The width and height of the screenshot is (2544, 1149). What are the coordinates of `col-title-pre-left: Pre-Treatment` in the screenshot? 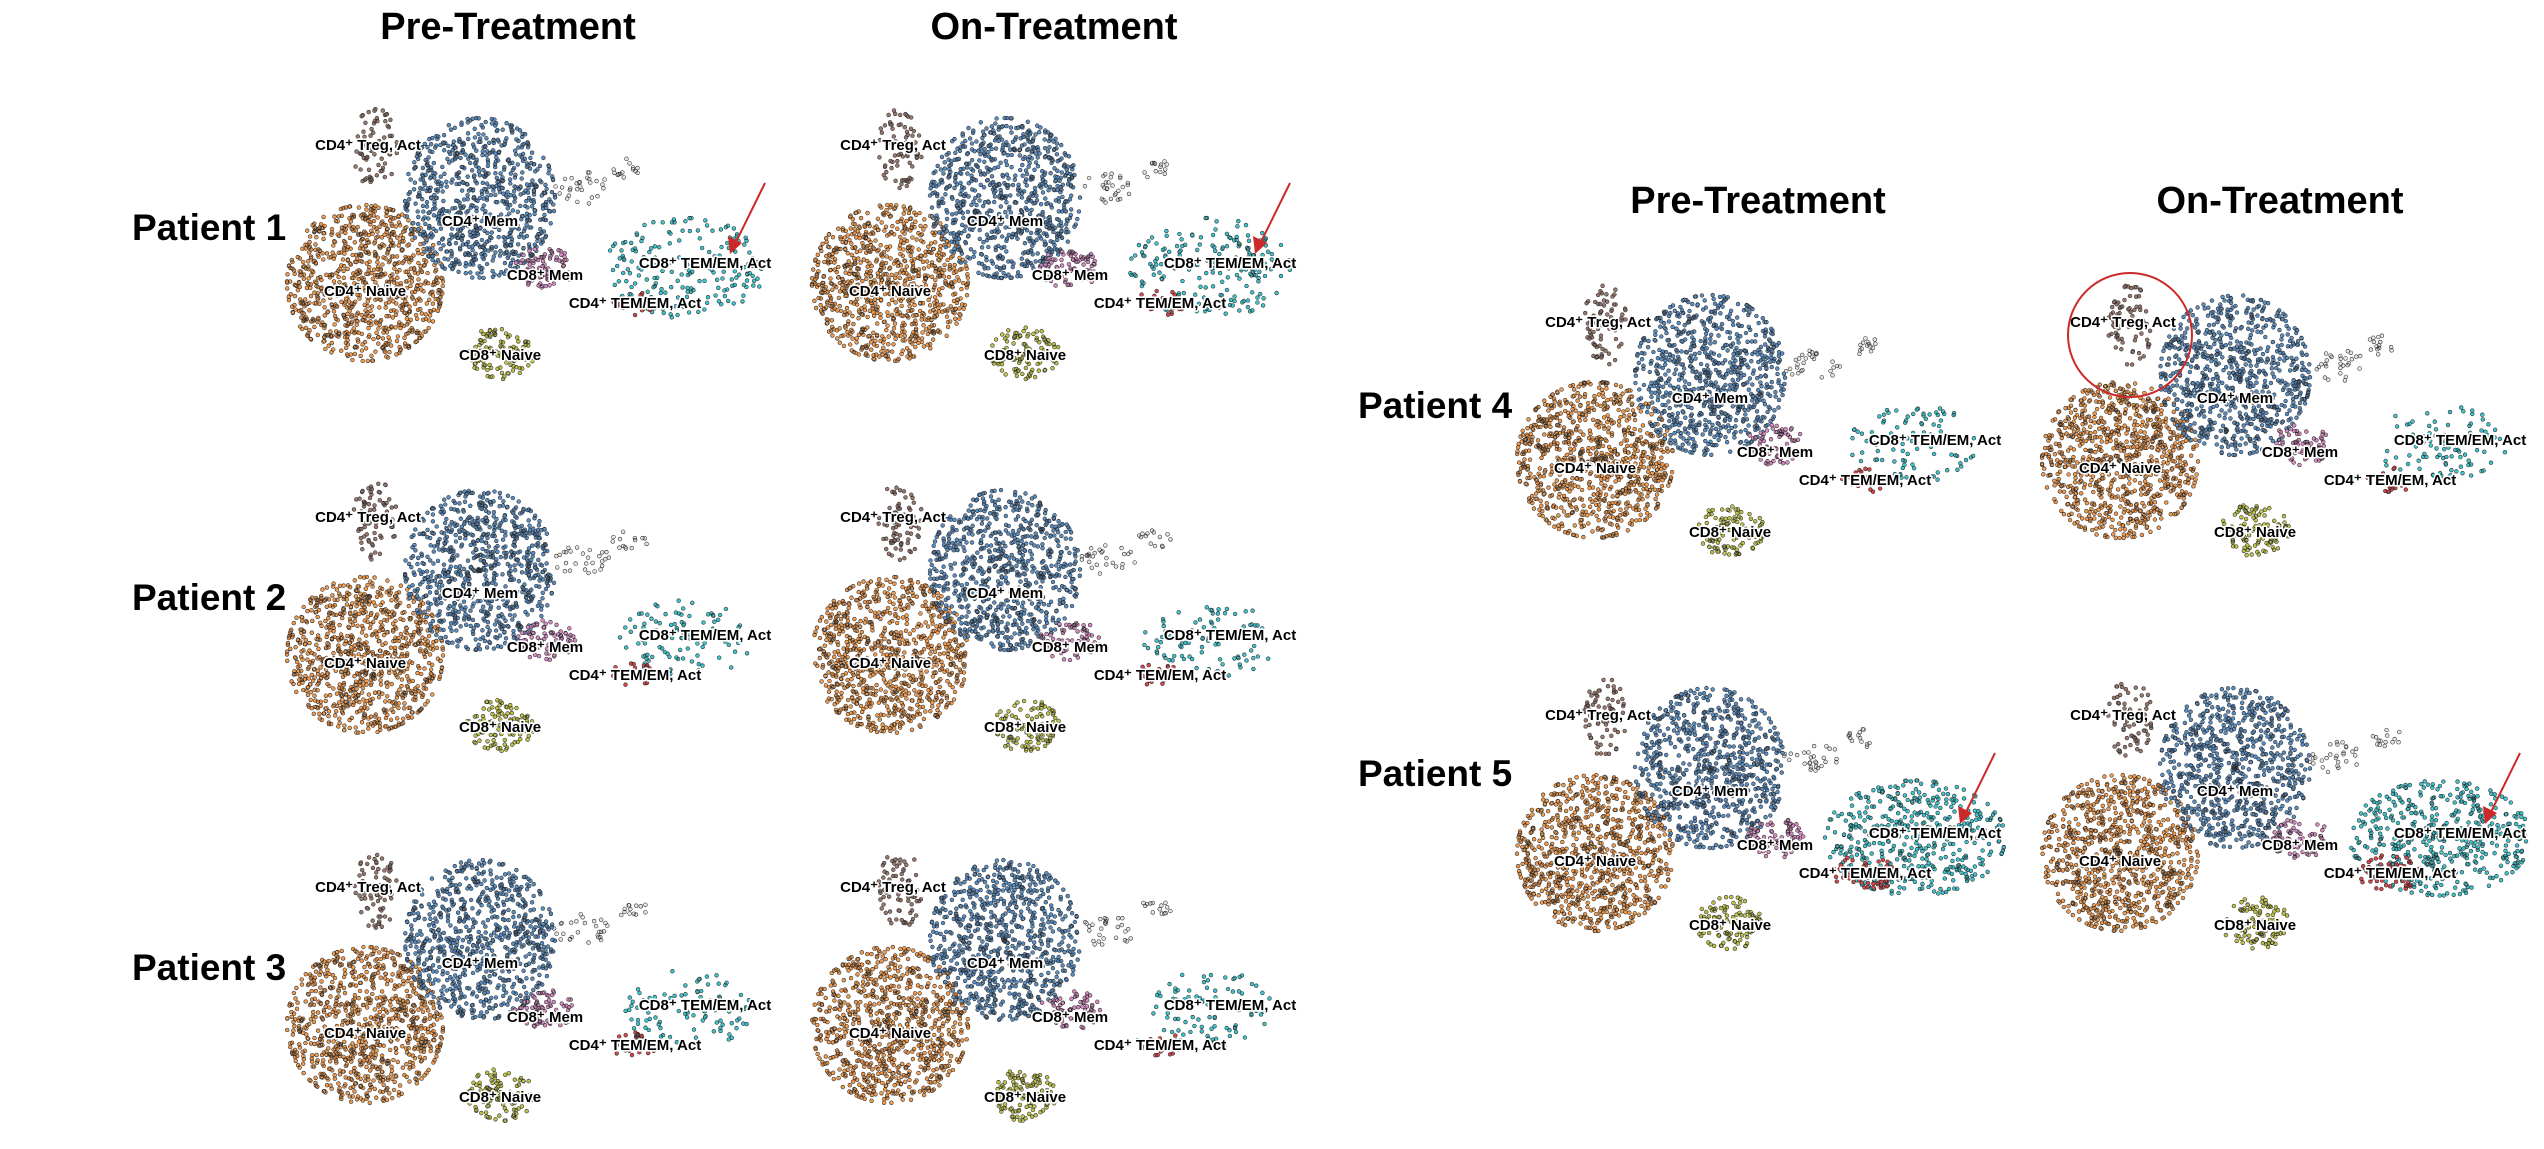 It's located at (508, 27).